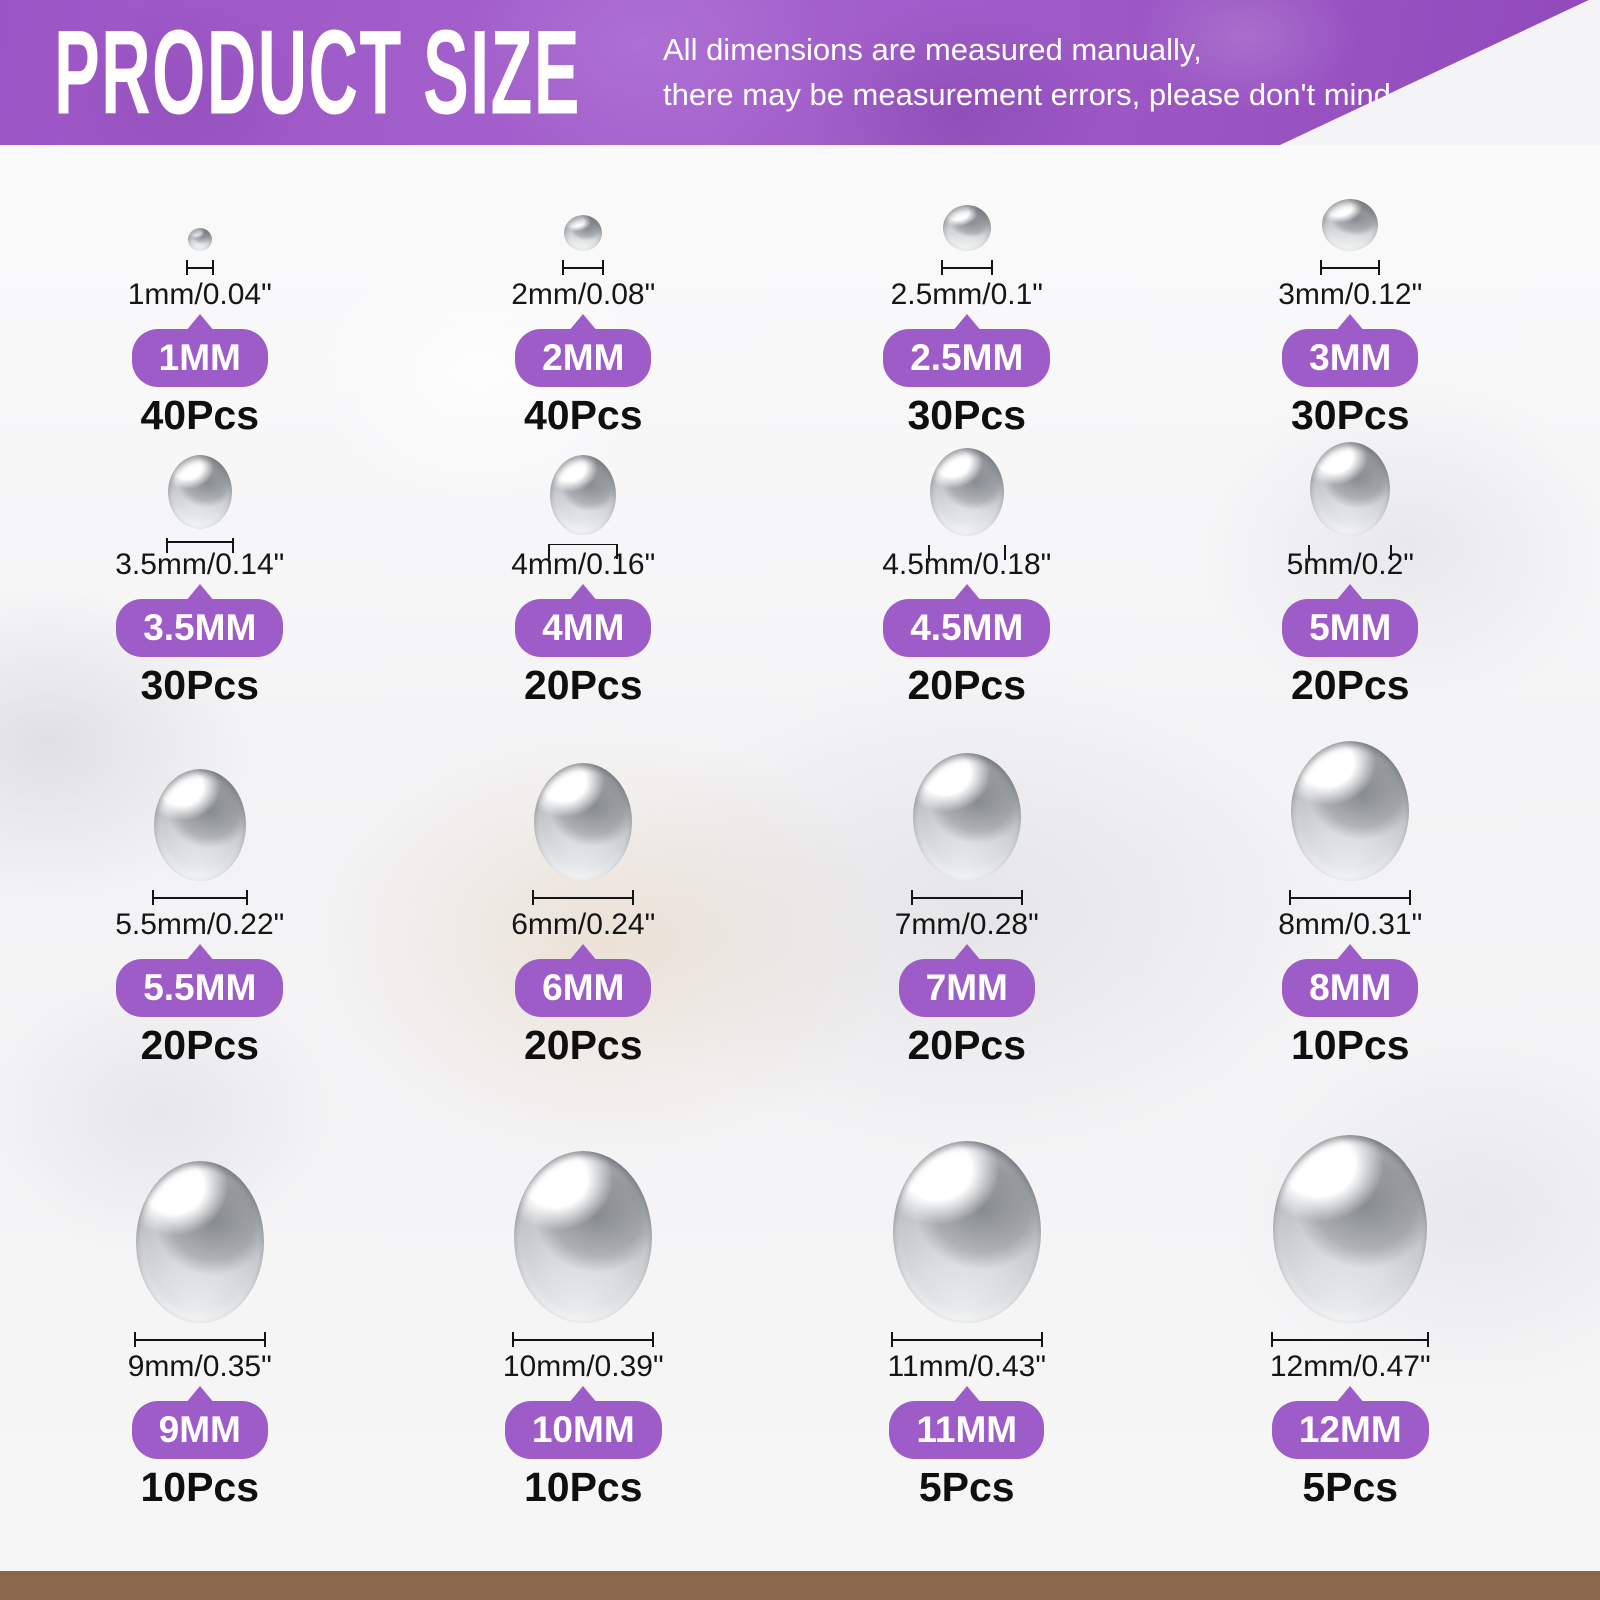 The image size is (1600, 1600). Describe the element at coordinates (583, 924) in the screenshot. I see `dimension-label: 6mm/0.24"` at that location.